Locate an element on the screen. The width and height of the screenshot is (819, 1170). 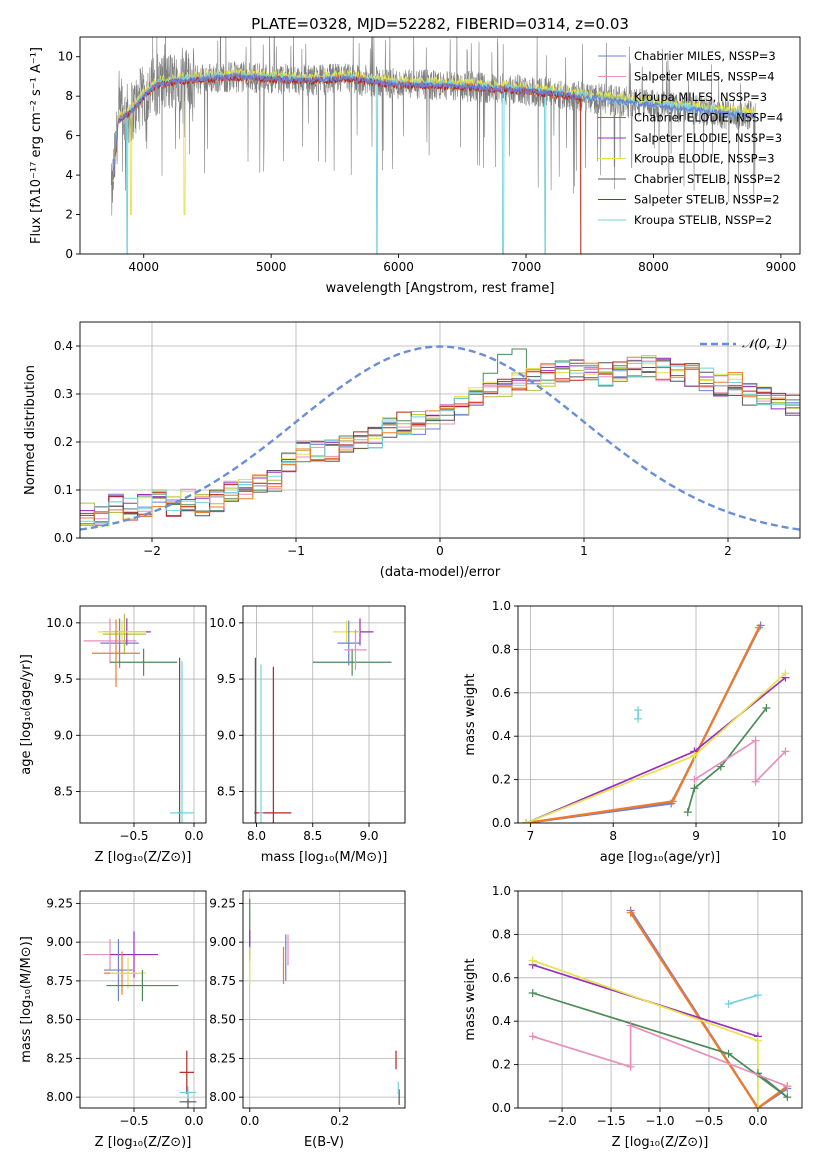
x-axis-label: (data-model)/error is located at coordinates (440, 572).